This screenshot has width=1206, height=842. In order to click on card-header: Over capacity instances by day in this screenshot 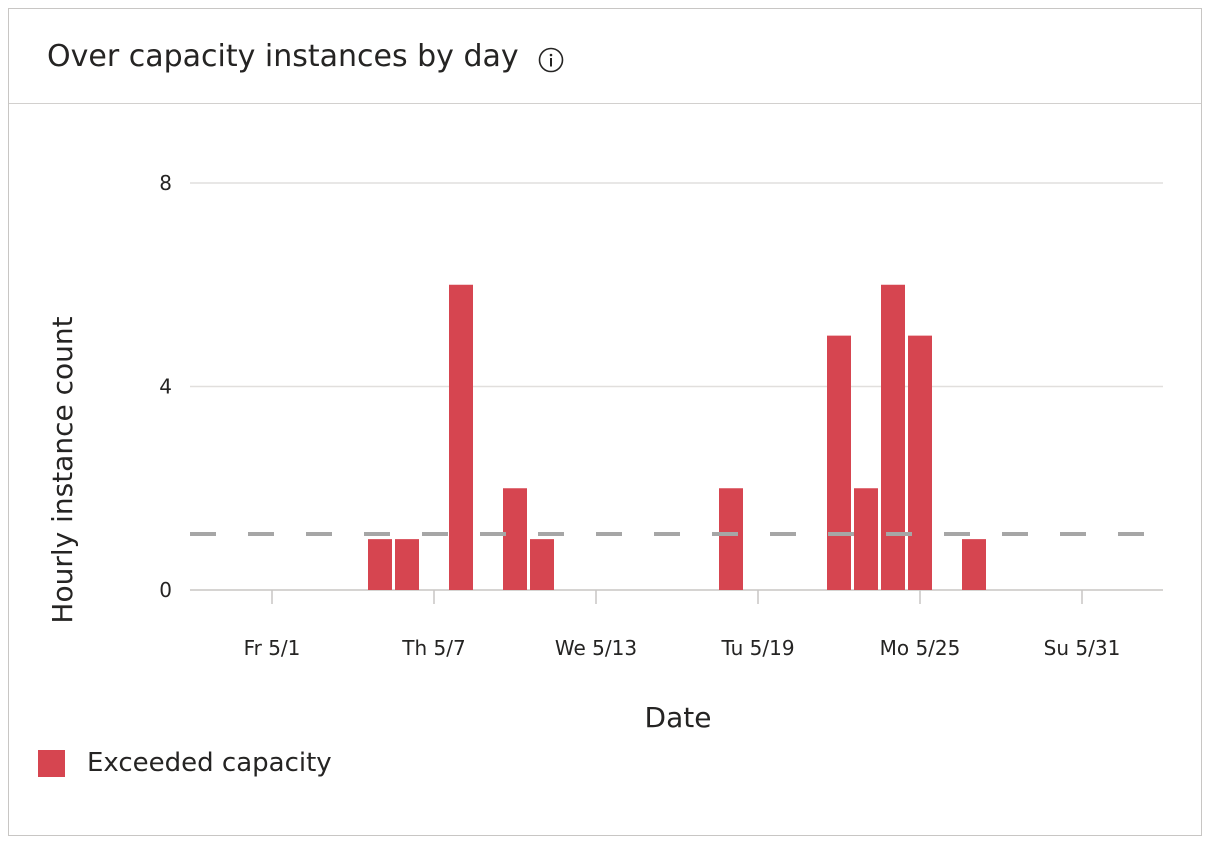, I will do `click(605, 56)`.